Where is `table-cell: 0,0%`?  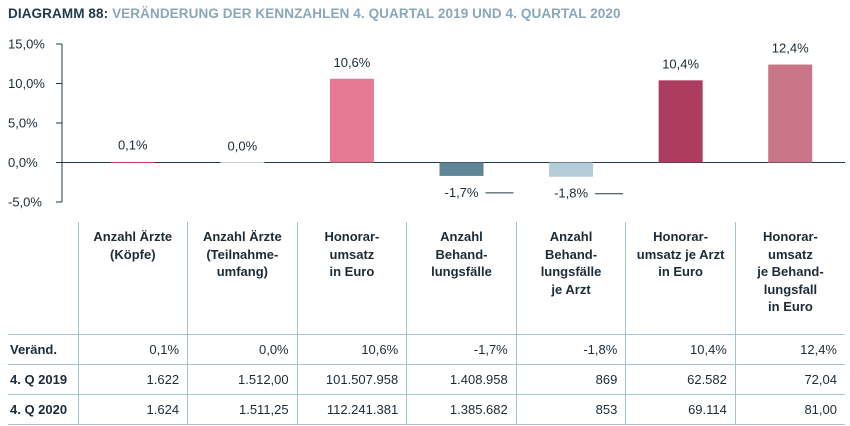
table-cell: 0,0% is located at coordinates (242, 349).